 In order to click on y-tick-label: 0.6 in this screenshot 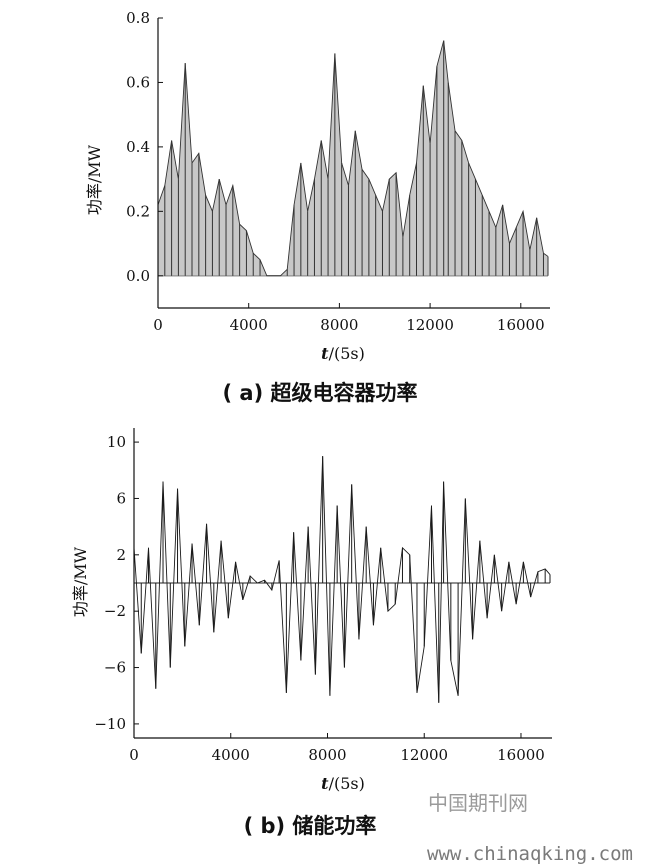, I will do `click(138, 82)`.